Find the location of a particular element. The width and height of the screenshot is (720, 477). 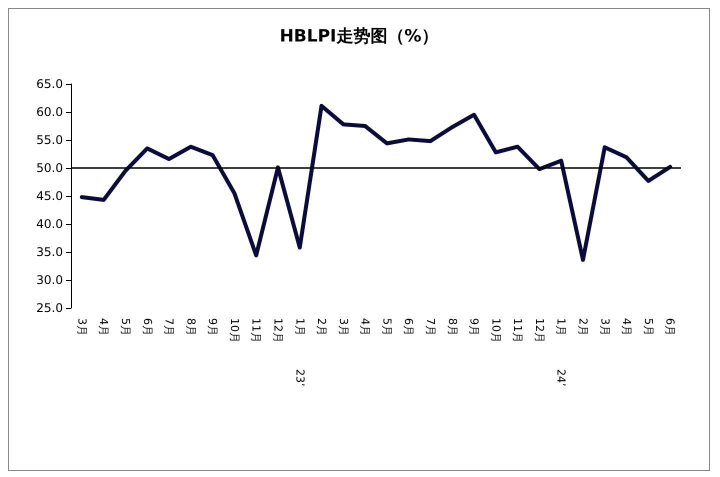

chart-title: HBLPI走势图（%） is located at coordinates (359, 36).